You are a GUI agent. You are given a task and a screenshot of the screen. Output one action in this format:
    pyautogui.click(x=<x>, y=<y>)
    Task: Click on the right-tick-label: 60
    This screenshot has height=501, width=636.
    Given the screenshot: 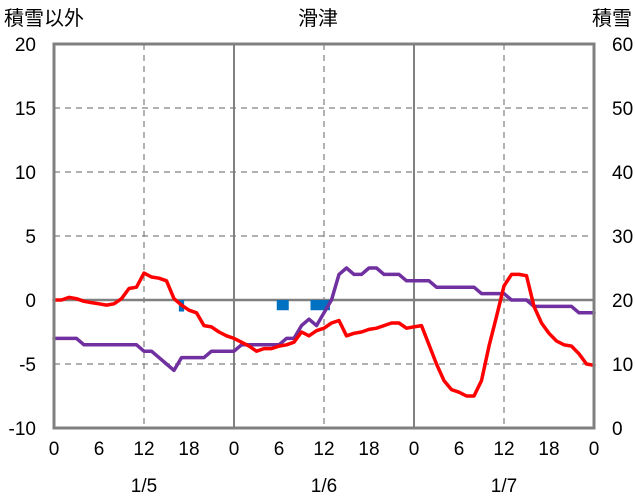 What is the action you would take?
    pyautogui.click(x=622, y=45)
    